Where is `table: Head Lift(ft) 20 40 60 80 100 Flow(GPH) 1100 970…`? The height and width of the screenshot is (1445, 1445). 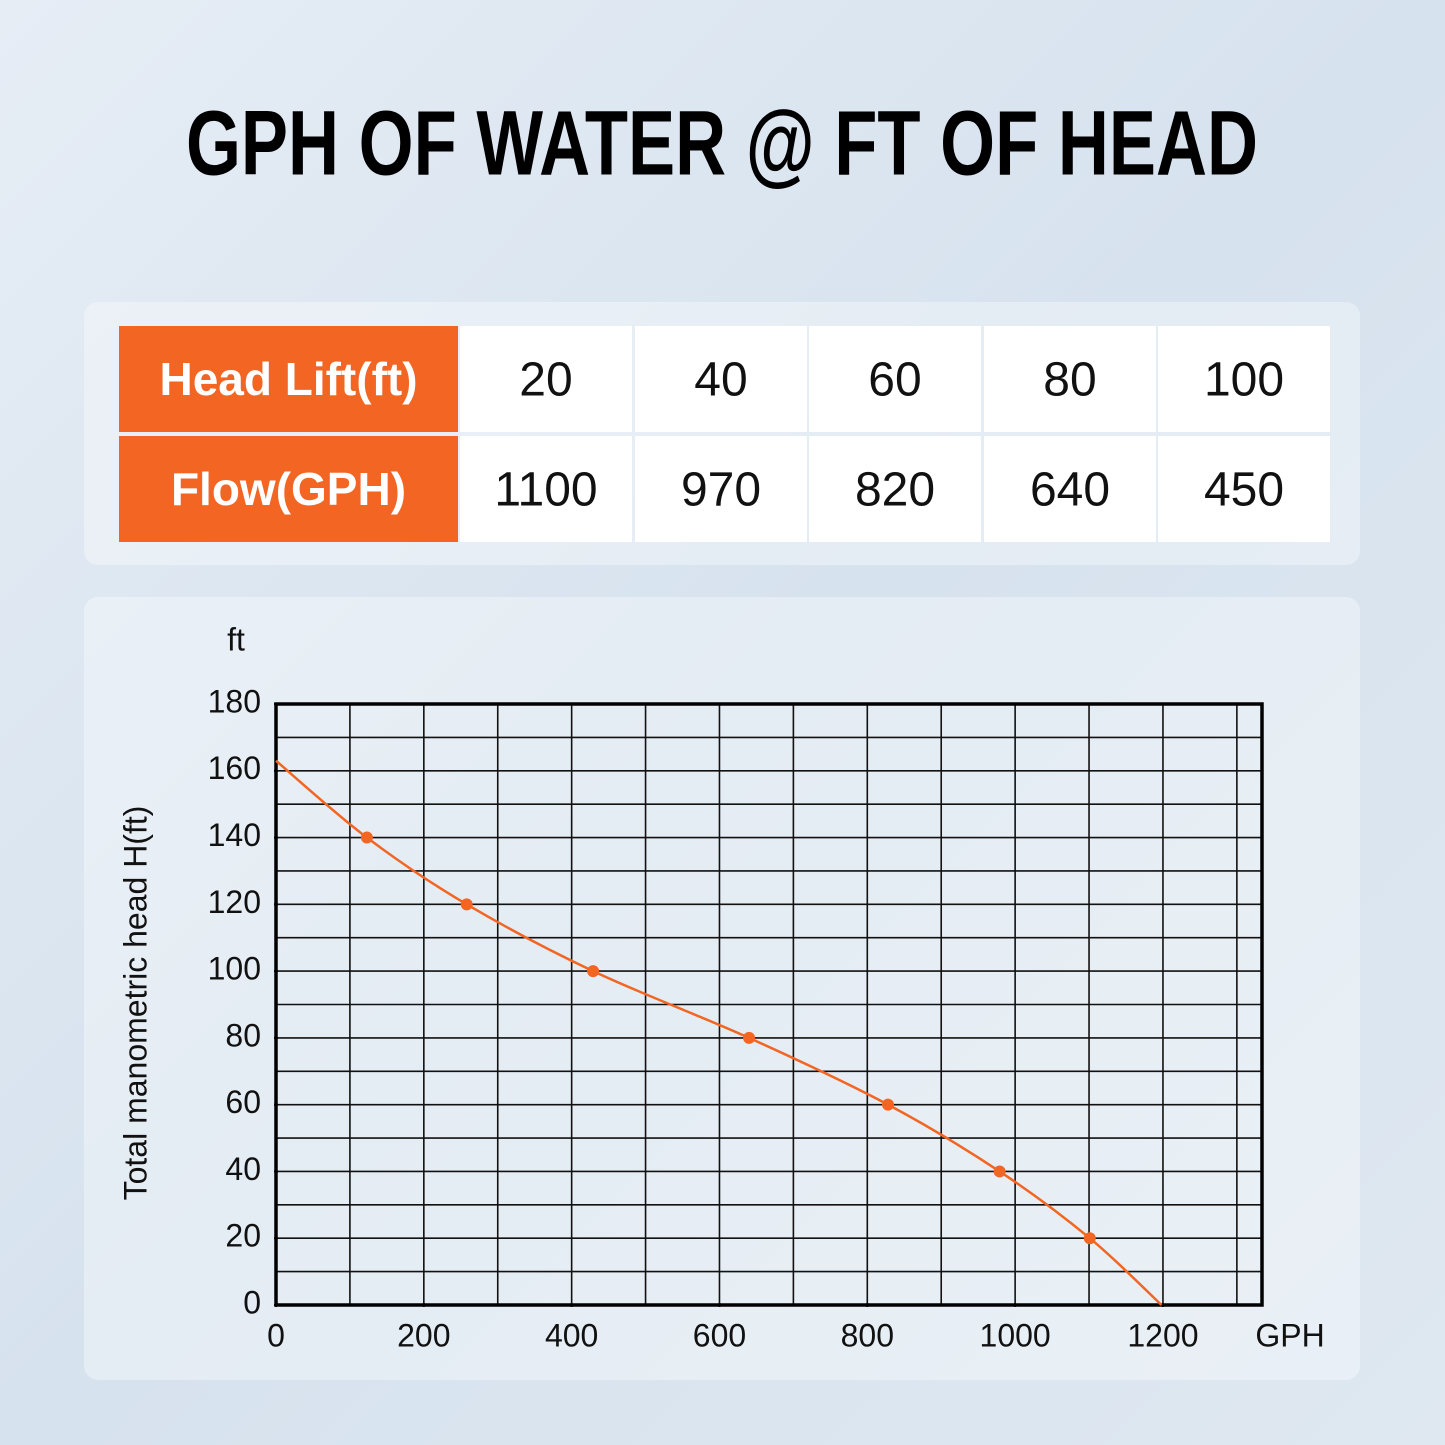 table: Head Lift(ft) 20 40 60 80 100 Flow(GPH) 1100 970… is located at coordinates (724, 434).